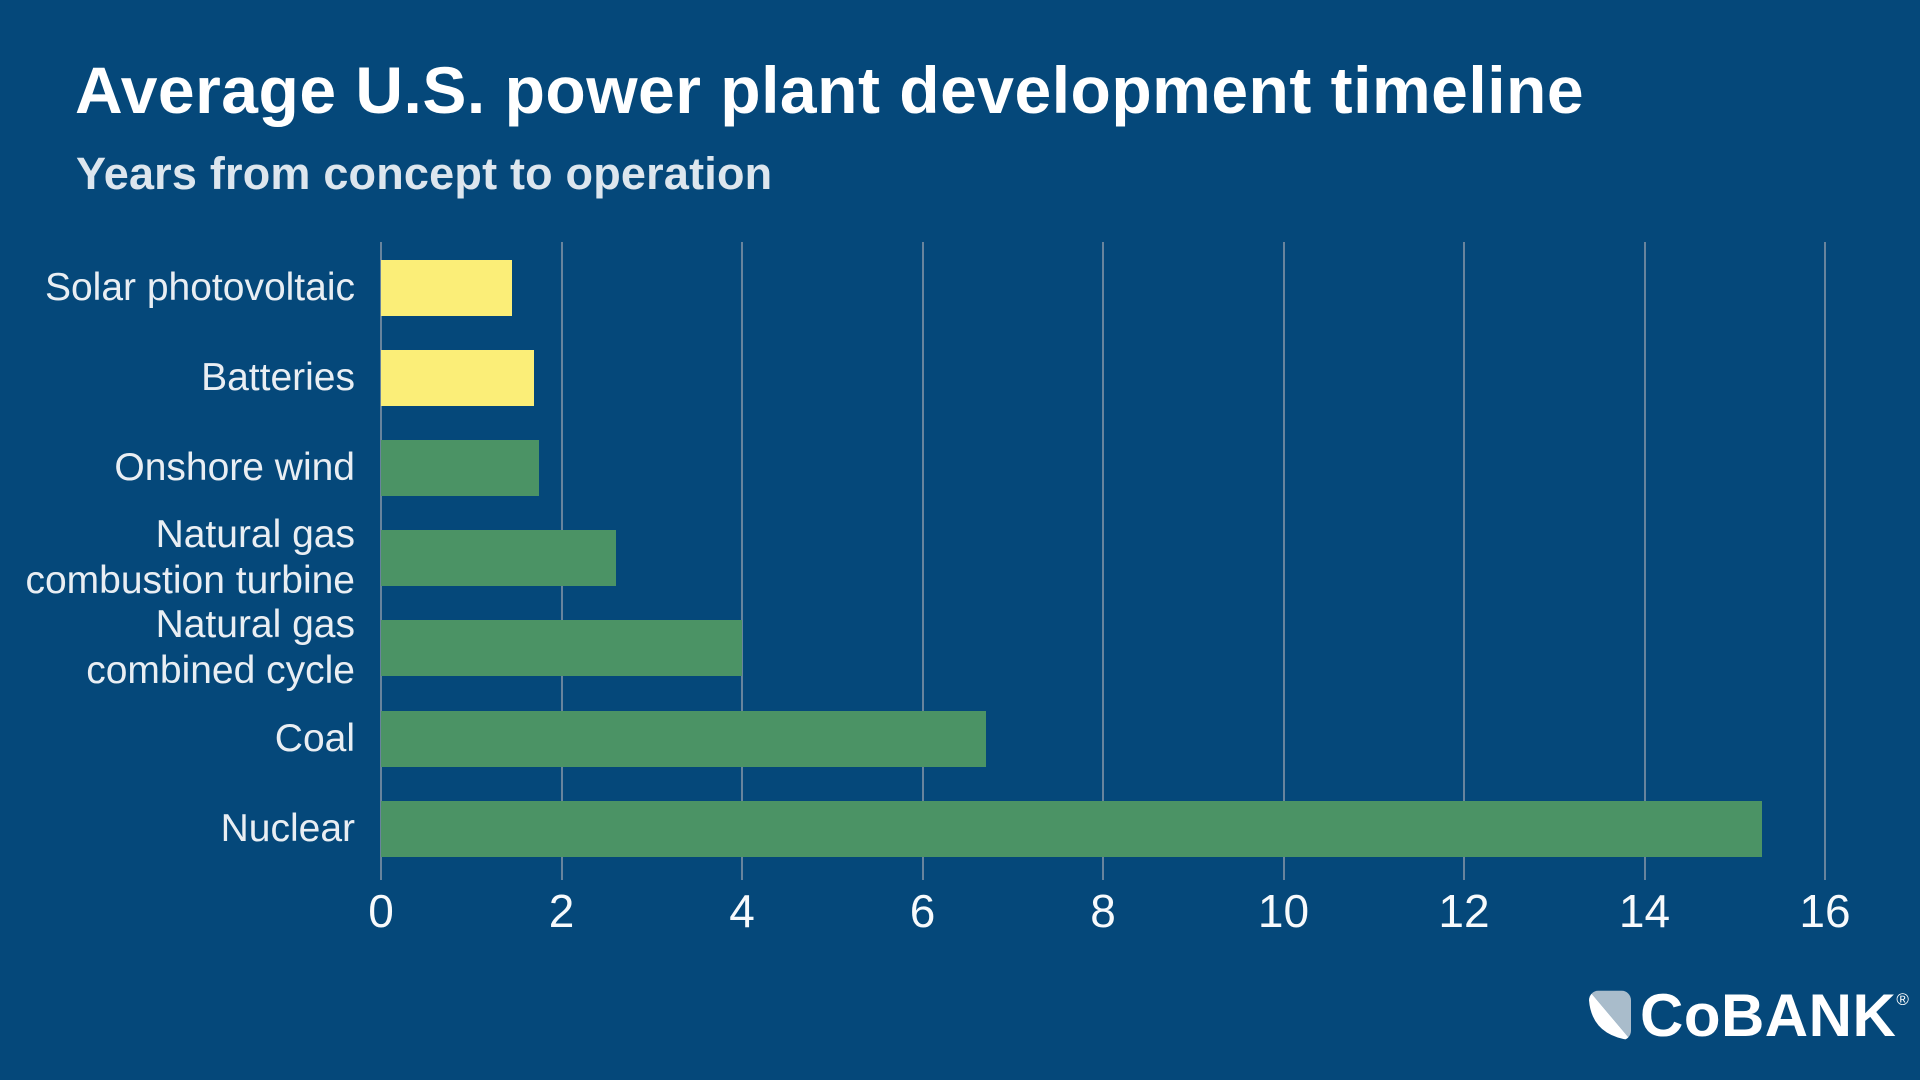  Describe the element at coordinates (220, 648) in the screenshot. I see `category-label-natural-gas-combined-cycle: Natural gas combined cycle` at that location.